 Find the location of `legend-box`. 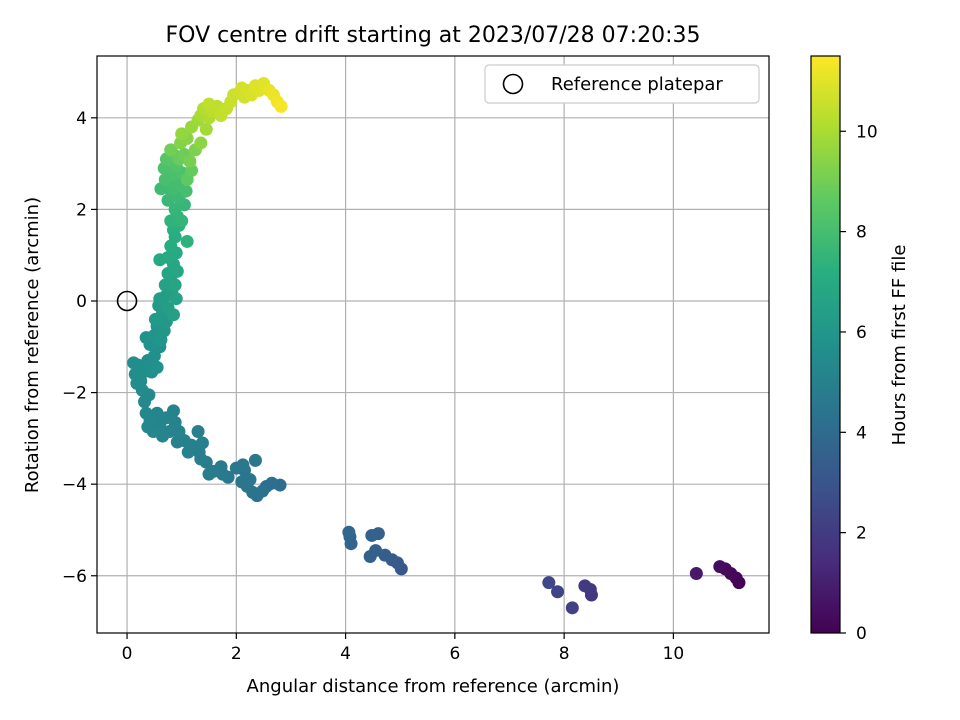

legend-box is located at coordinates (622, 84).